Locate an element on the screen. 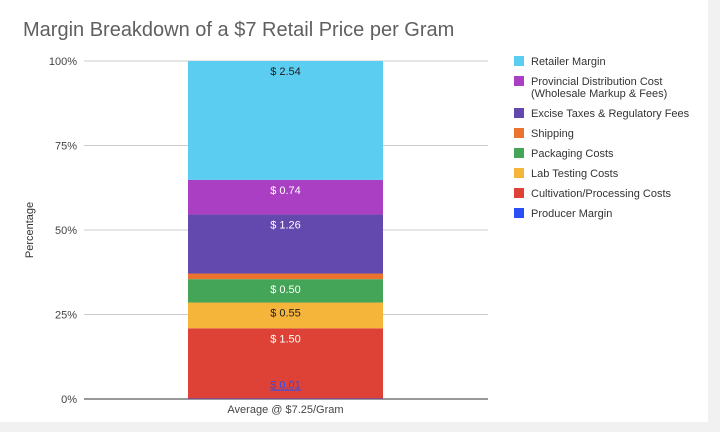 This screenshot has width=720, height=432. legend-label: Provincial Distribution Cost is located at coordinates (596, 82).